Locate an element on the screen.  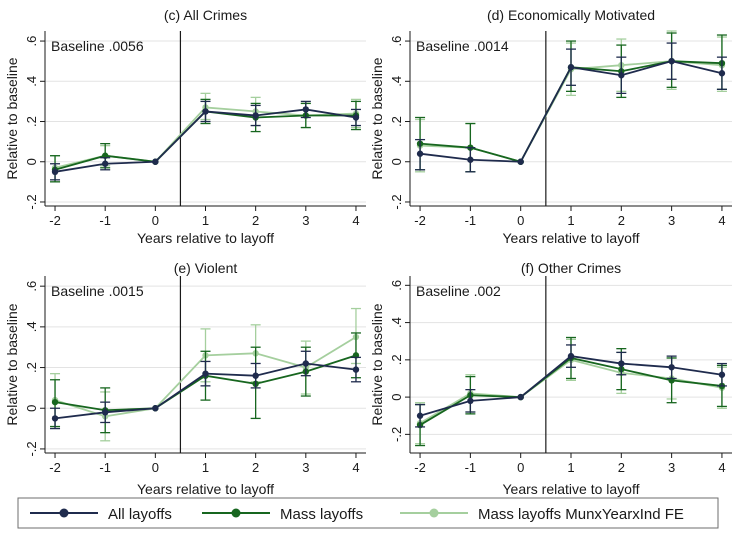
legend-item-all-layoffs: All layoffs is located at coordinates (101, 514).